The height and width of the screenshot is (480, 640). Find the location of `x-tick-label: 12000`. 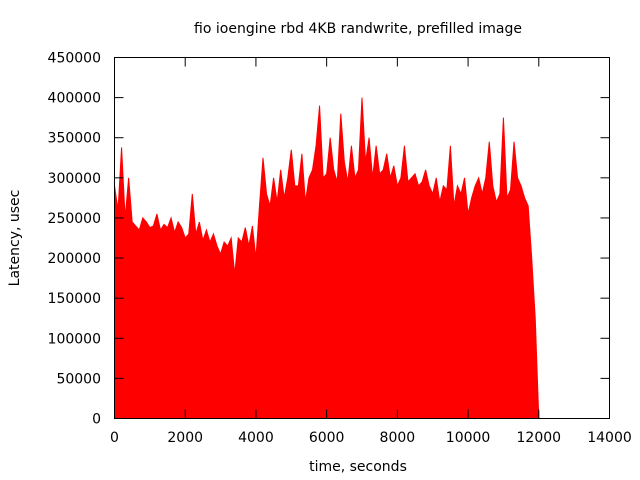

x-tick-label: 12000 is located at coordinates (539, 438).